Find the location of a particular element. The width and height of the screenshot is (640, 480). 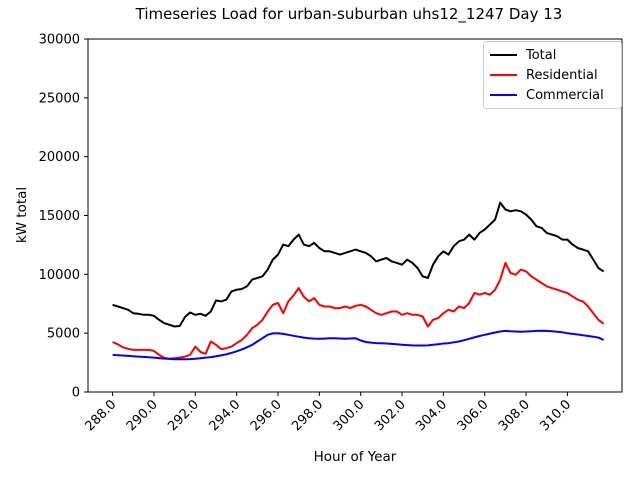

total-line-icon is located at coordinates (503, 55).